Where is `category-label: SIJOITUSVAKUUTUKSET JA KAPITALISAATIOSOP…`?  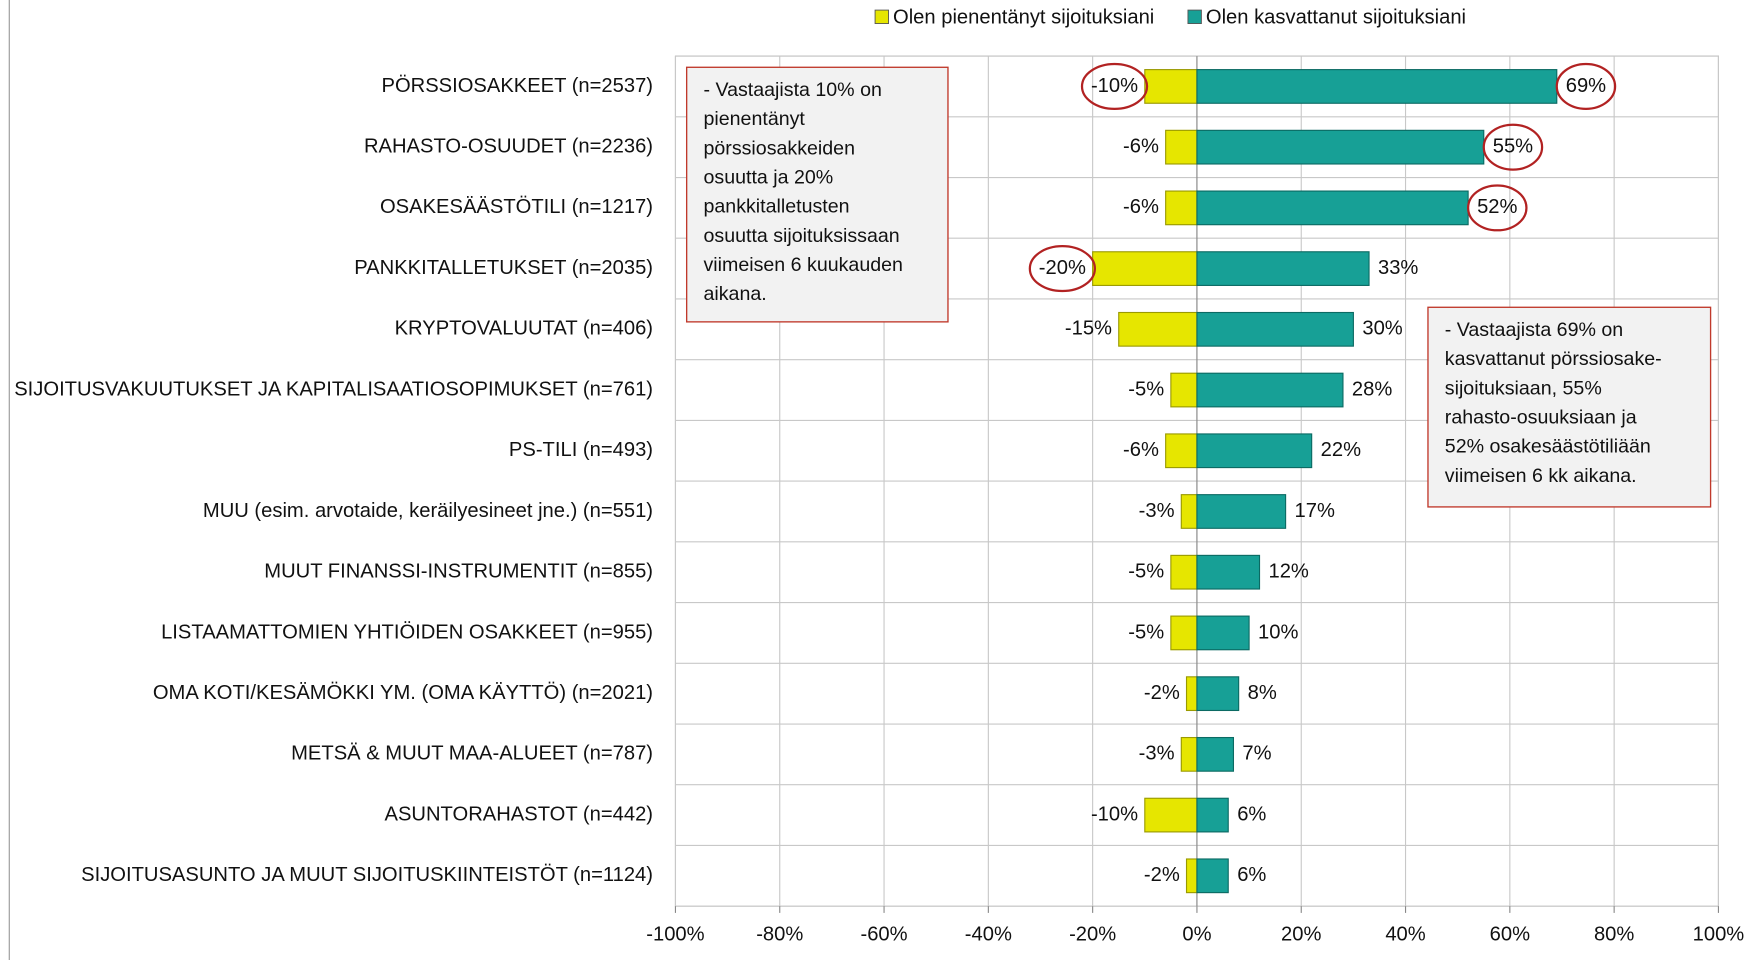 category-label: SIJOITUSVAKUUTUKSET JA KAPITALISAATIOSOP… is located at coordinates (333, 389).